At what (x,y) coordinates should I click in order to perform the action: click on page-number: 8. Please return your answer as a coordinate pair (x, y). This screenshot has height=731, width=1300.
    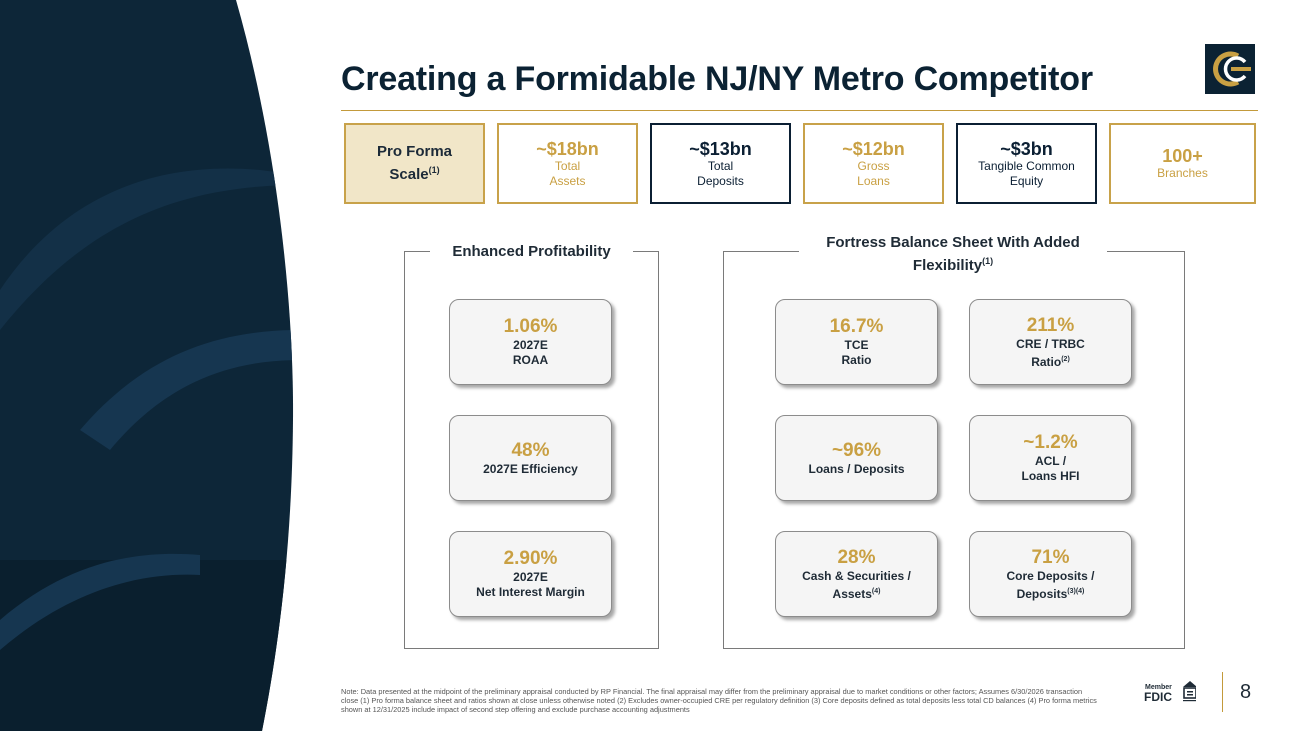
    Looking at the image, I should click on (1246, 692).